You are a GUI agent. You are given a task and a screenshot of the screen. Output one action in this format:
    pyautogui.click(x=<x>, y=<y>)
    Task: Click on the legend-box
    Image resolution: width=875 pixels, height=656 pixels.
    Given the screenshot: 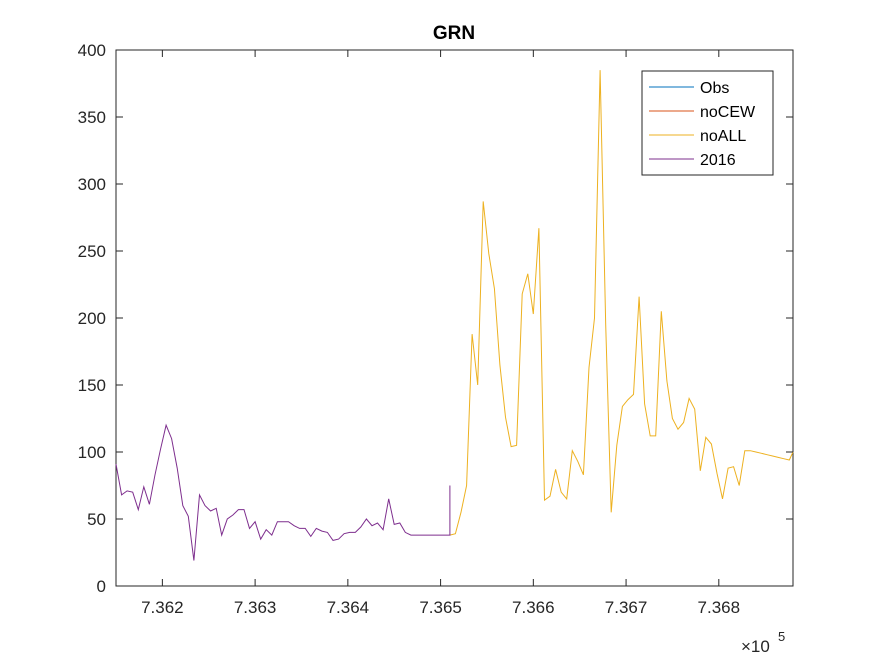 What is the action you would take?
    pyautogui.click(x=707, y=123)
    